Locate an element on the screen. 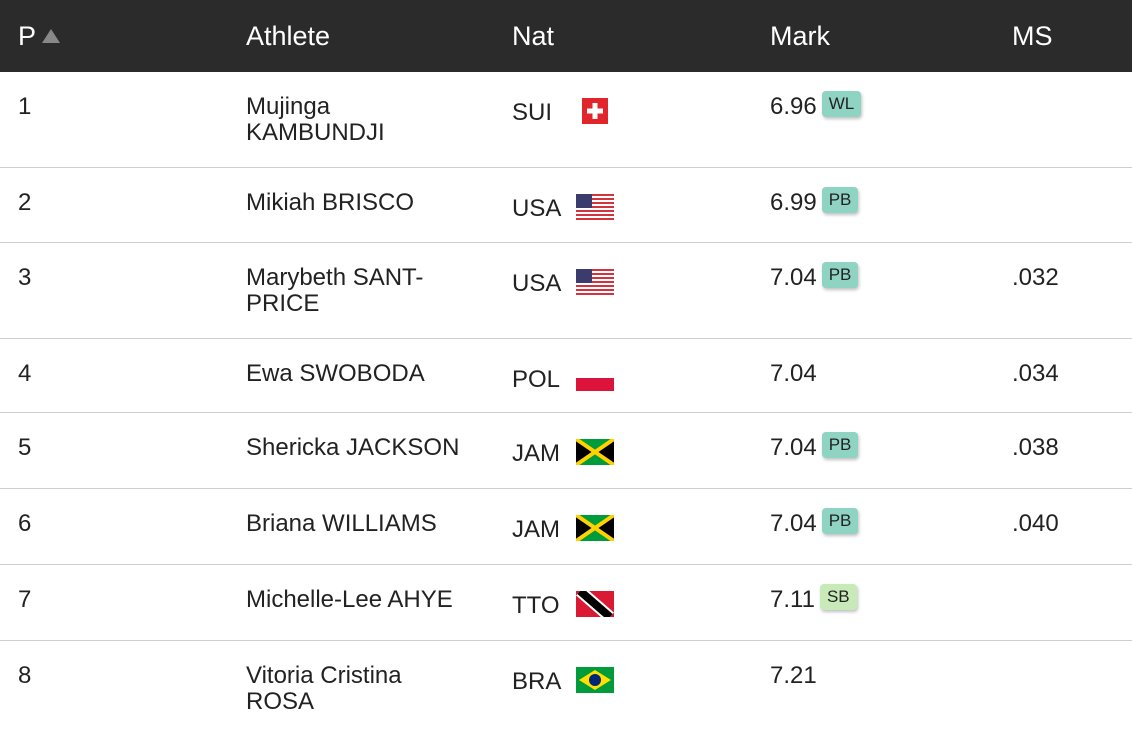 This screenshot has width=1132, height=744. header-row: P Athlete Nat Mark MS is located at coordinates (566, 36).